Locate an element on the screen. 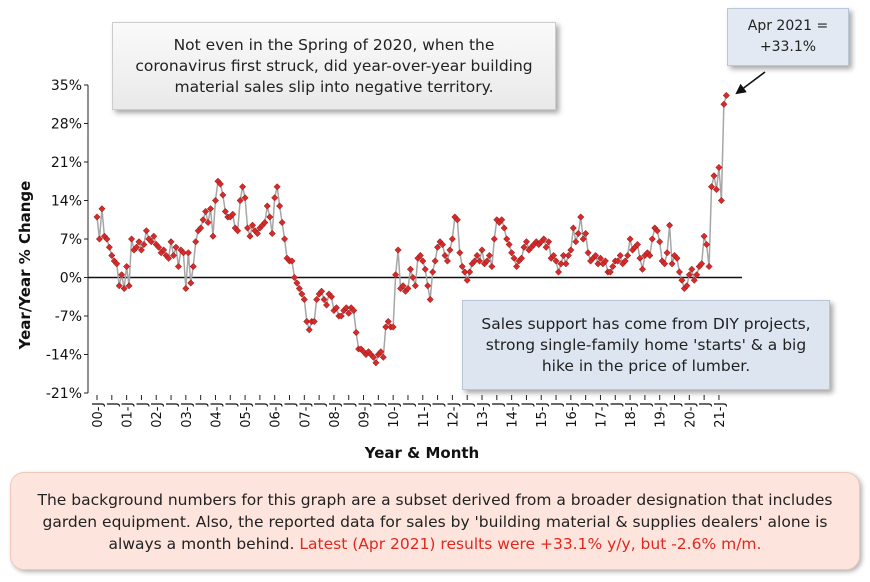 This screenshot has width=870, height=582. x-tick-label: 03-J is located at coordinates (187, 415).